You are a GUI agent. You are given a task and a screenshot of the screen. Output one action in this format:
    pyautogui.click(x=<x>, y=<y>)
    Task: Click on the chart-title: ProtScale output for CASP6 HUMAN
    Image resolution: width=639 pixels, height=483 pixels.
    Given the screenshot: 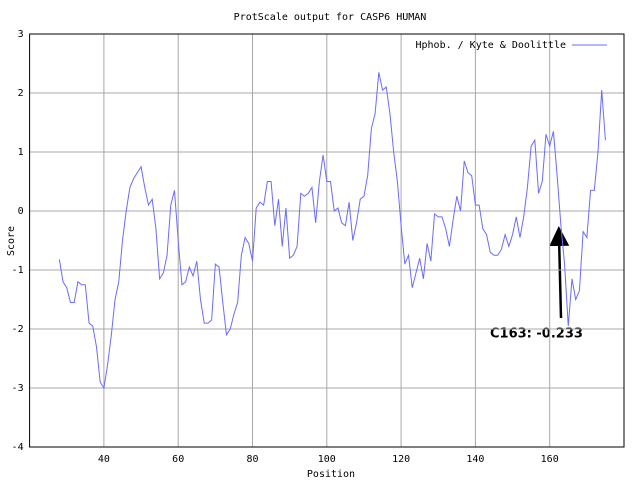 What is the action you would take?
    pyautogui.click(x=330, y=17)
    